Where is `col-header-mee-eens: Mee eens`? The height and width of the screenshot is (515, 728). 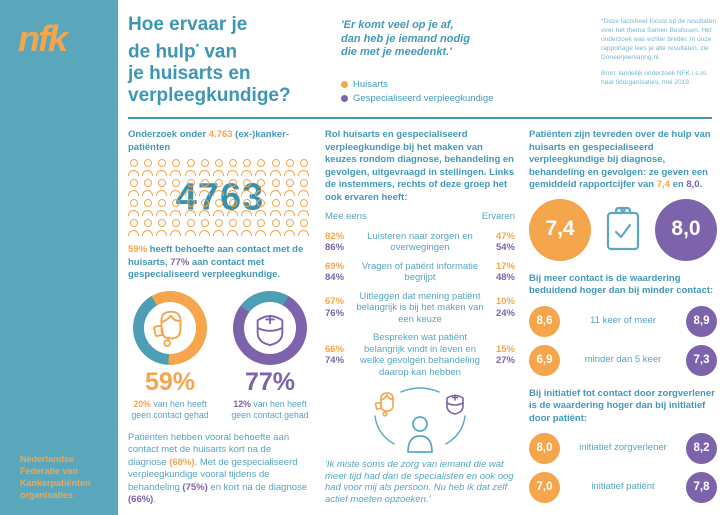
col-header-mee-eens: Mee eens is located at coordinates (346, 216).